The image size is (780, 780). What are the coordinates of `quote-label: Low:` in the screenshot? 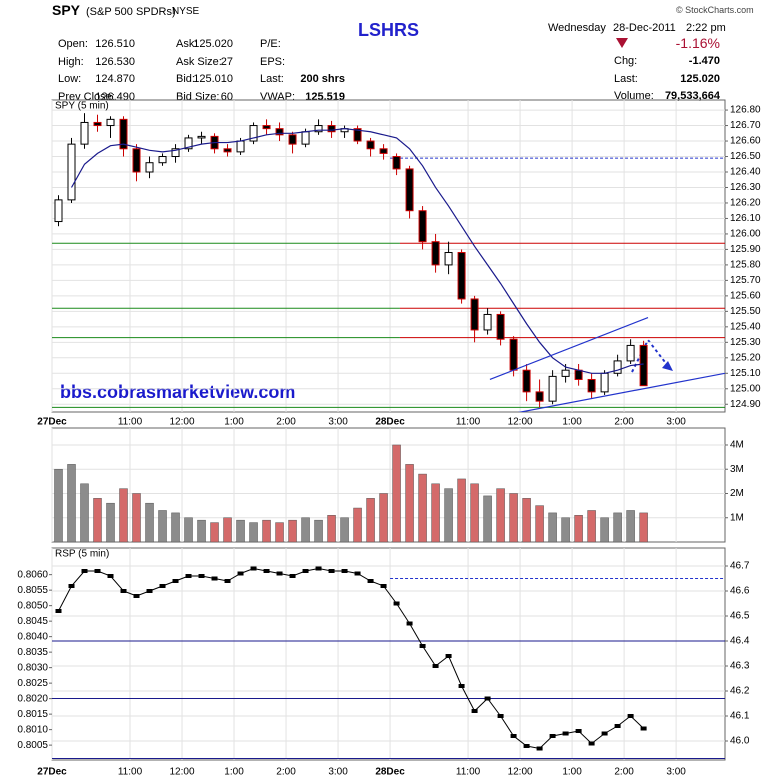 It's located at (70, 79).